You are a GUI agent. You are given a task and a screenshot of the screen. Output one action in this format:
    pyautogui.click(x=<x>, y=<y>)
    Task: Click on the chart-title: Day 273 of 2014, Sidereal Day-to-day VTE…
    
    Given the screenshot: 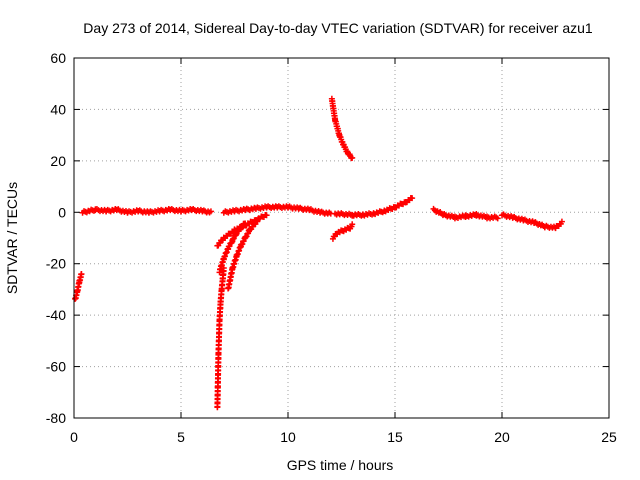 What is the action you would take?
    pyautogui.click(x=338, y=28)
    